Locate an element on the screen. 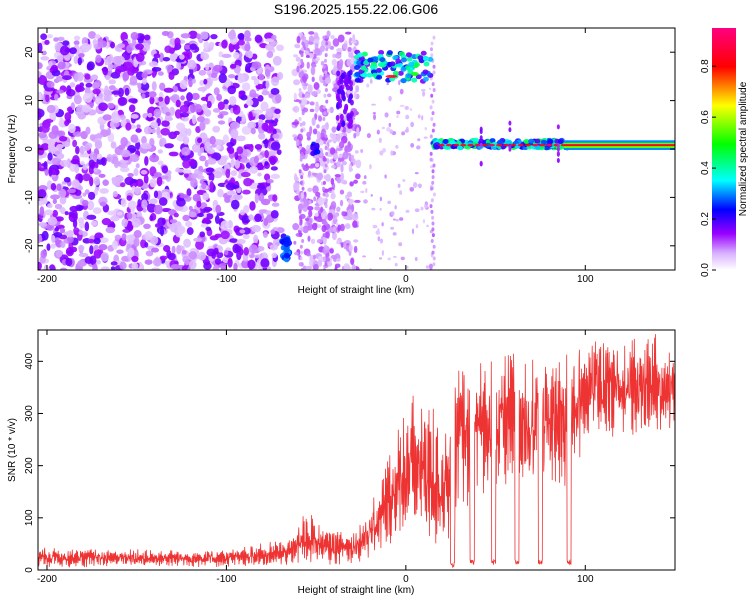  spectrogram-x-tick-label: -200 is located at coordinates (47, 279).